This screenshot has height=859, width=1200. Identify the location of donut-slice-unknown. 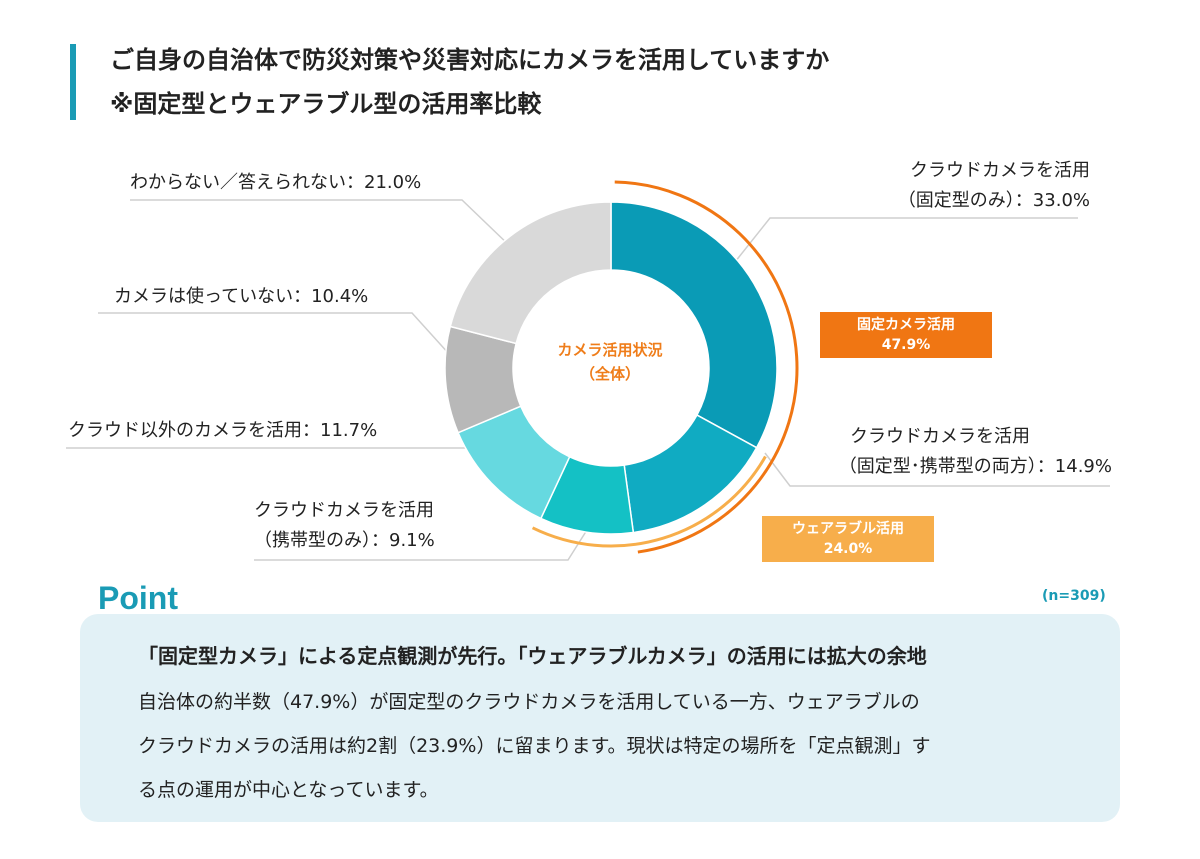
(530, 273).